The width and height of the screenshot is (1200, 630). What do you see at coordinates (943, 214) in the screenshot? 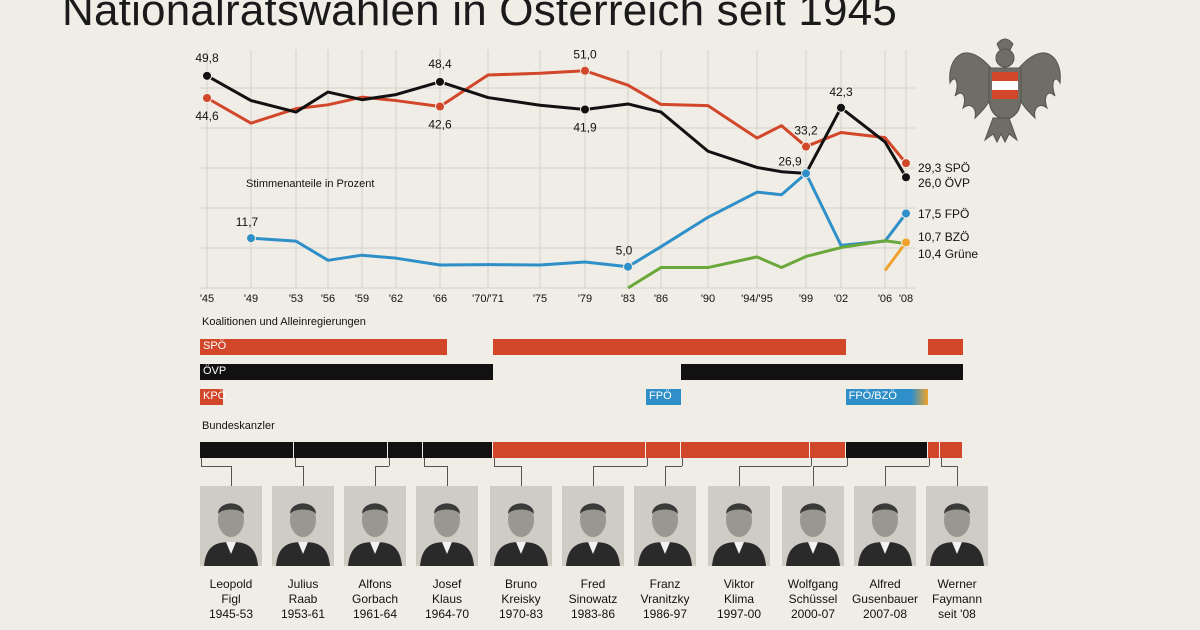
I see `end-label: 17,5 FPÖ` at bounding box center [943, 214].